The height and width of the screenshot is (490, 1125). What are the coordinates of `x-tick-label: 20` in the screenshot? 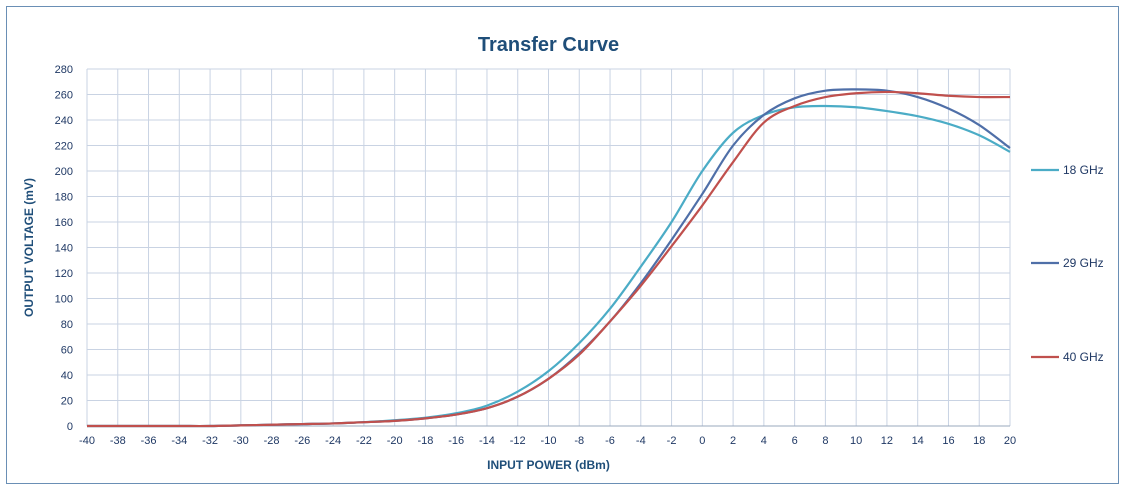 It's located at (1010, 441).